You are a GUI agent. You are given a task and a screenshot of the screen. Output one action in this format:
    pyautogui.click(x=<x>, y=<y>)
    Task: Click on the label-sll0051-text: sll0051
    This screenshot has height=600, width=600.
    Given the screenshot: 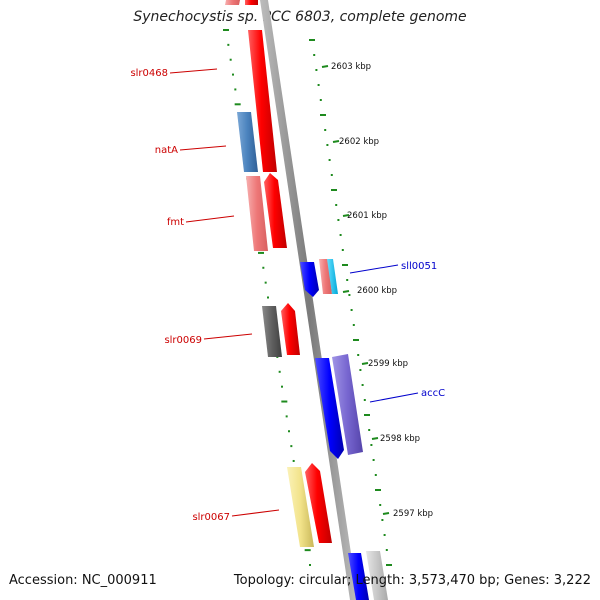 What is the action you would take?
    pyautogui.click(x=419, y=266)
    